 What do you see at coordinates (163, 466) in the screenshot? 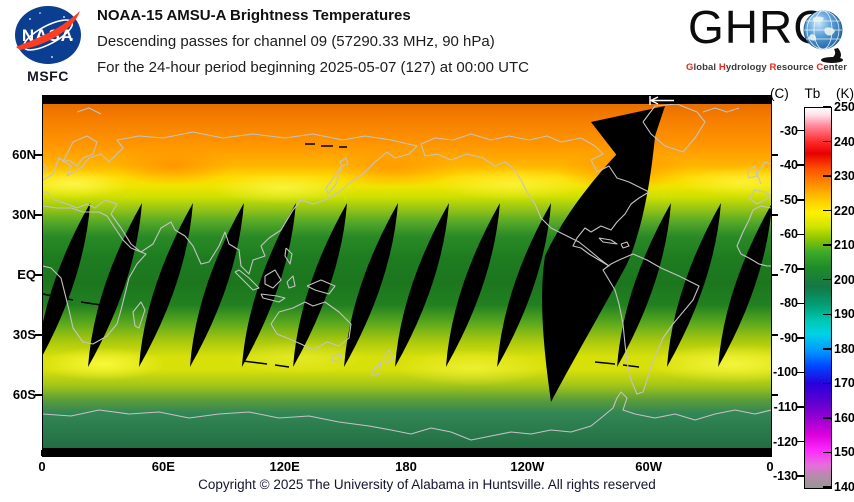
I see `lon-tick-label: 60E` at bounding box center [163, 466].